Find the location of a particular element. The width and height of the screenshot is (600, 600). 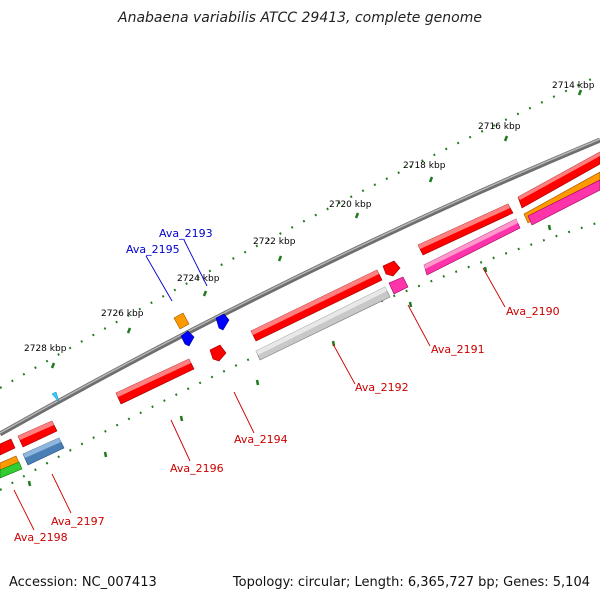

gene-ava-2195-a is located at coordinates (181, 321).